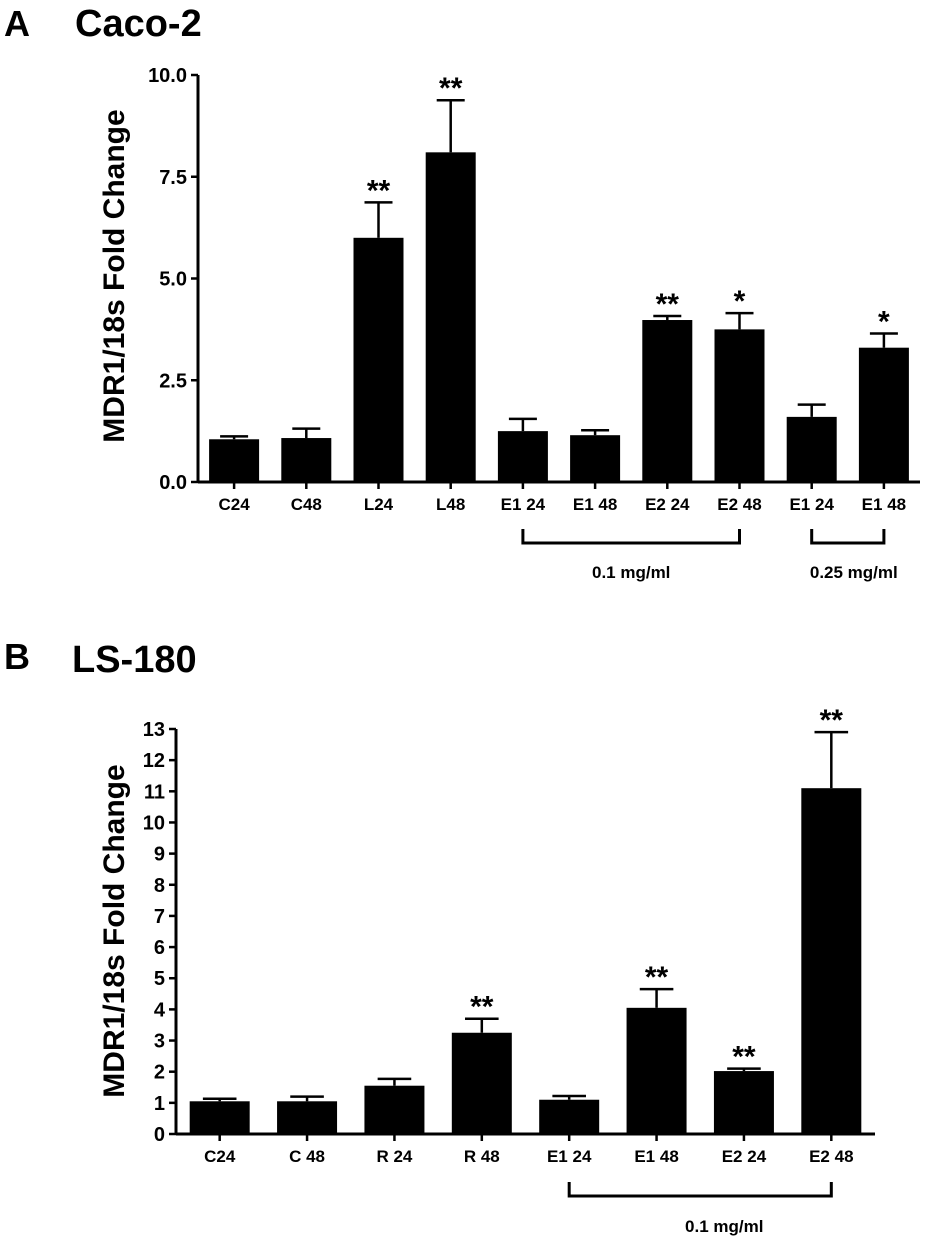 This screenshot has height=1244, width=929. What do you see at coordinates (134, 660) in the screenshot?
I see `panel-b-title: LS-180` at bounding box center [134, 660].